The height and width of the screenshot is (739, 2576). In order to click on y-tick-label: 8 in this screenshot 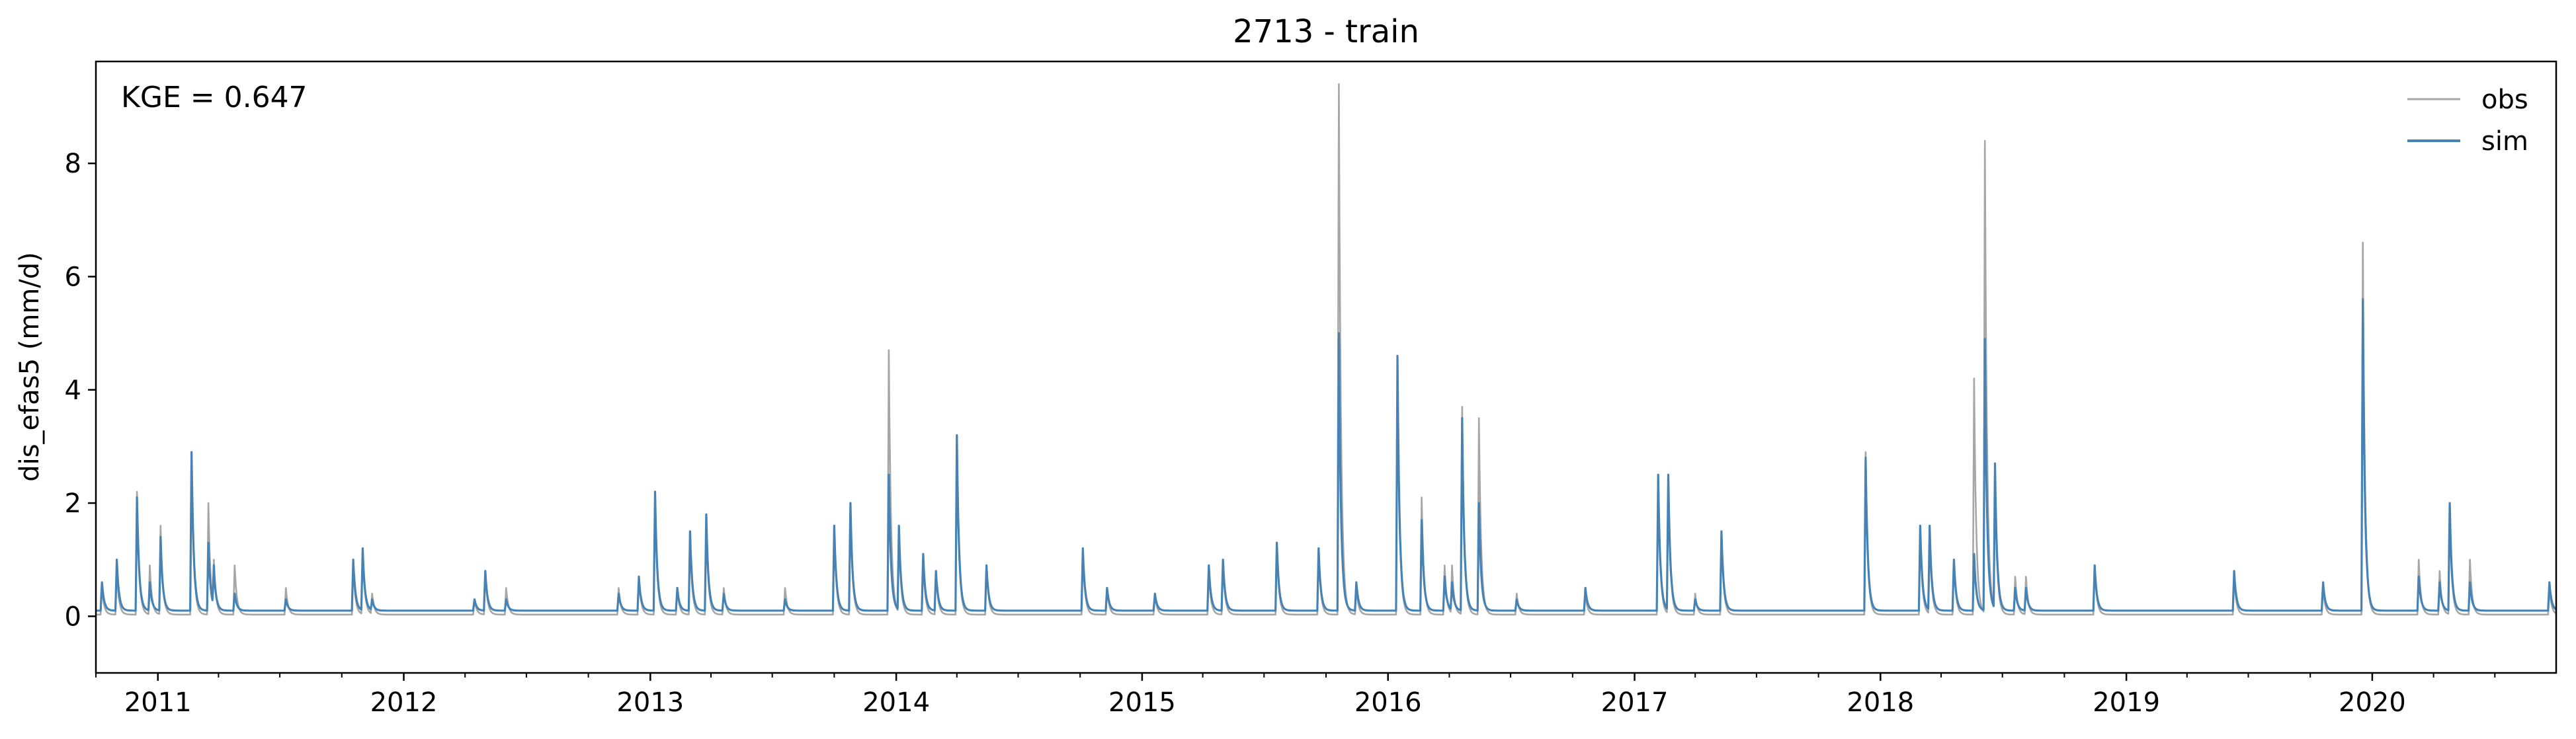, I will do `click(73, 164)`.